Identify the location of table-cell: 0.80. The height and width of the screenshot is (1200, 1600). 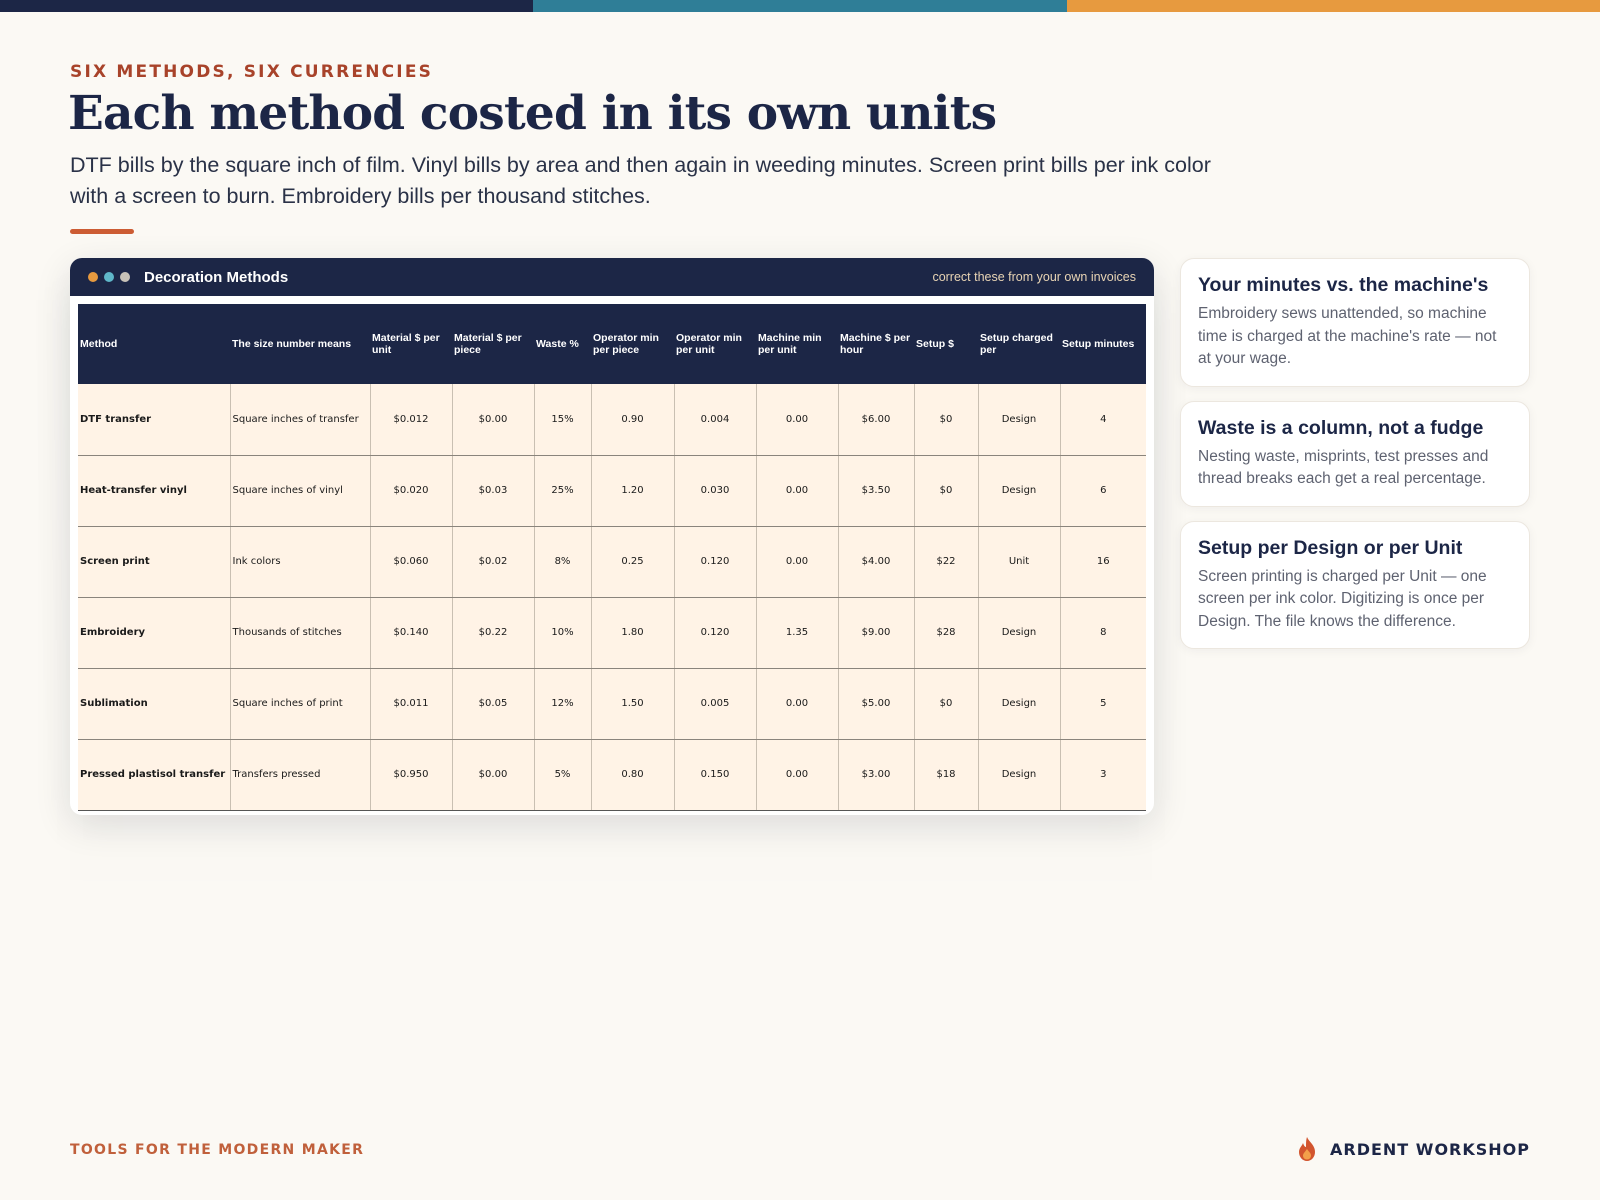
(633, 775).